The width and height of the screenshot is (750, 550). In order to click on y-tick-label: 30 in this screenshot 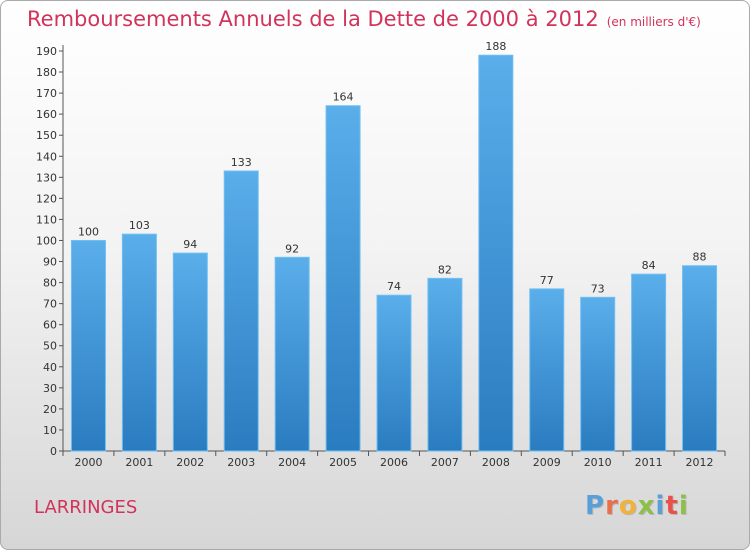, I will do `click(50, 388)`.